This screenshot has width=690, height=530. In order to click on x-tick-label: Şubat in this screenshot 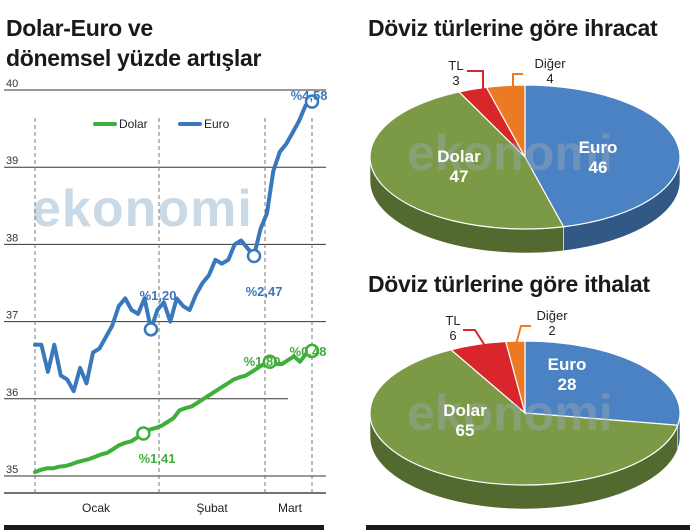, I will do `click(212, 508)`.